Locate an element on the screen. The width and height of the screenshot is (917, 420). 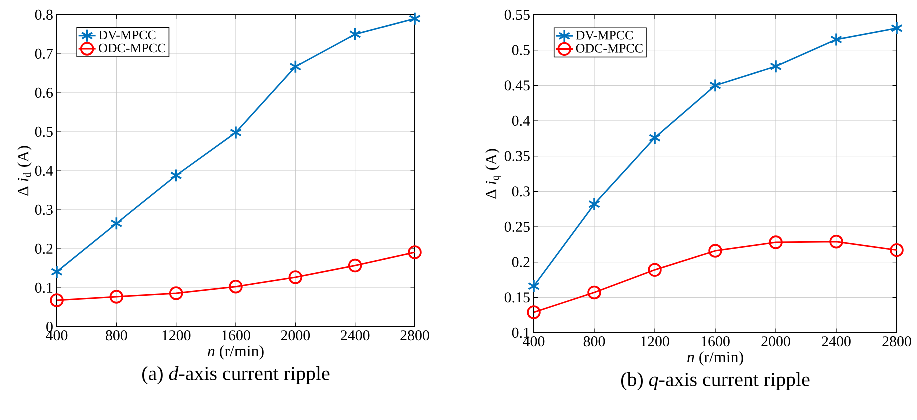
y-tick-label: 0.6 is located at coordinates (44, 93).